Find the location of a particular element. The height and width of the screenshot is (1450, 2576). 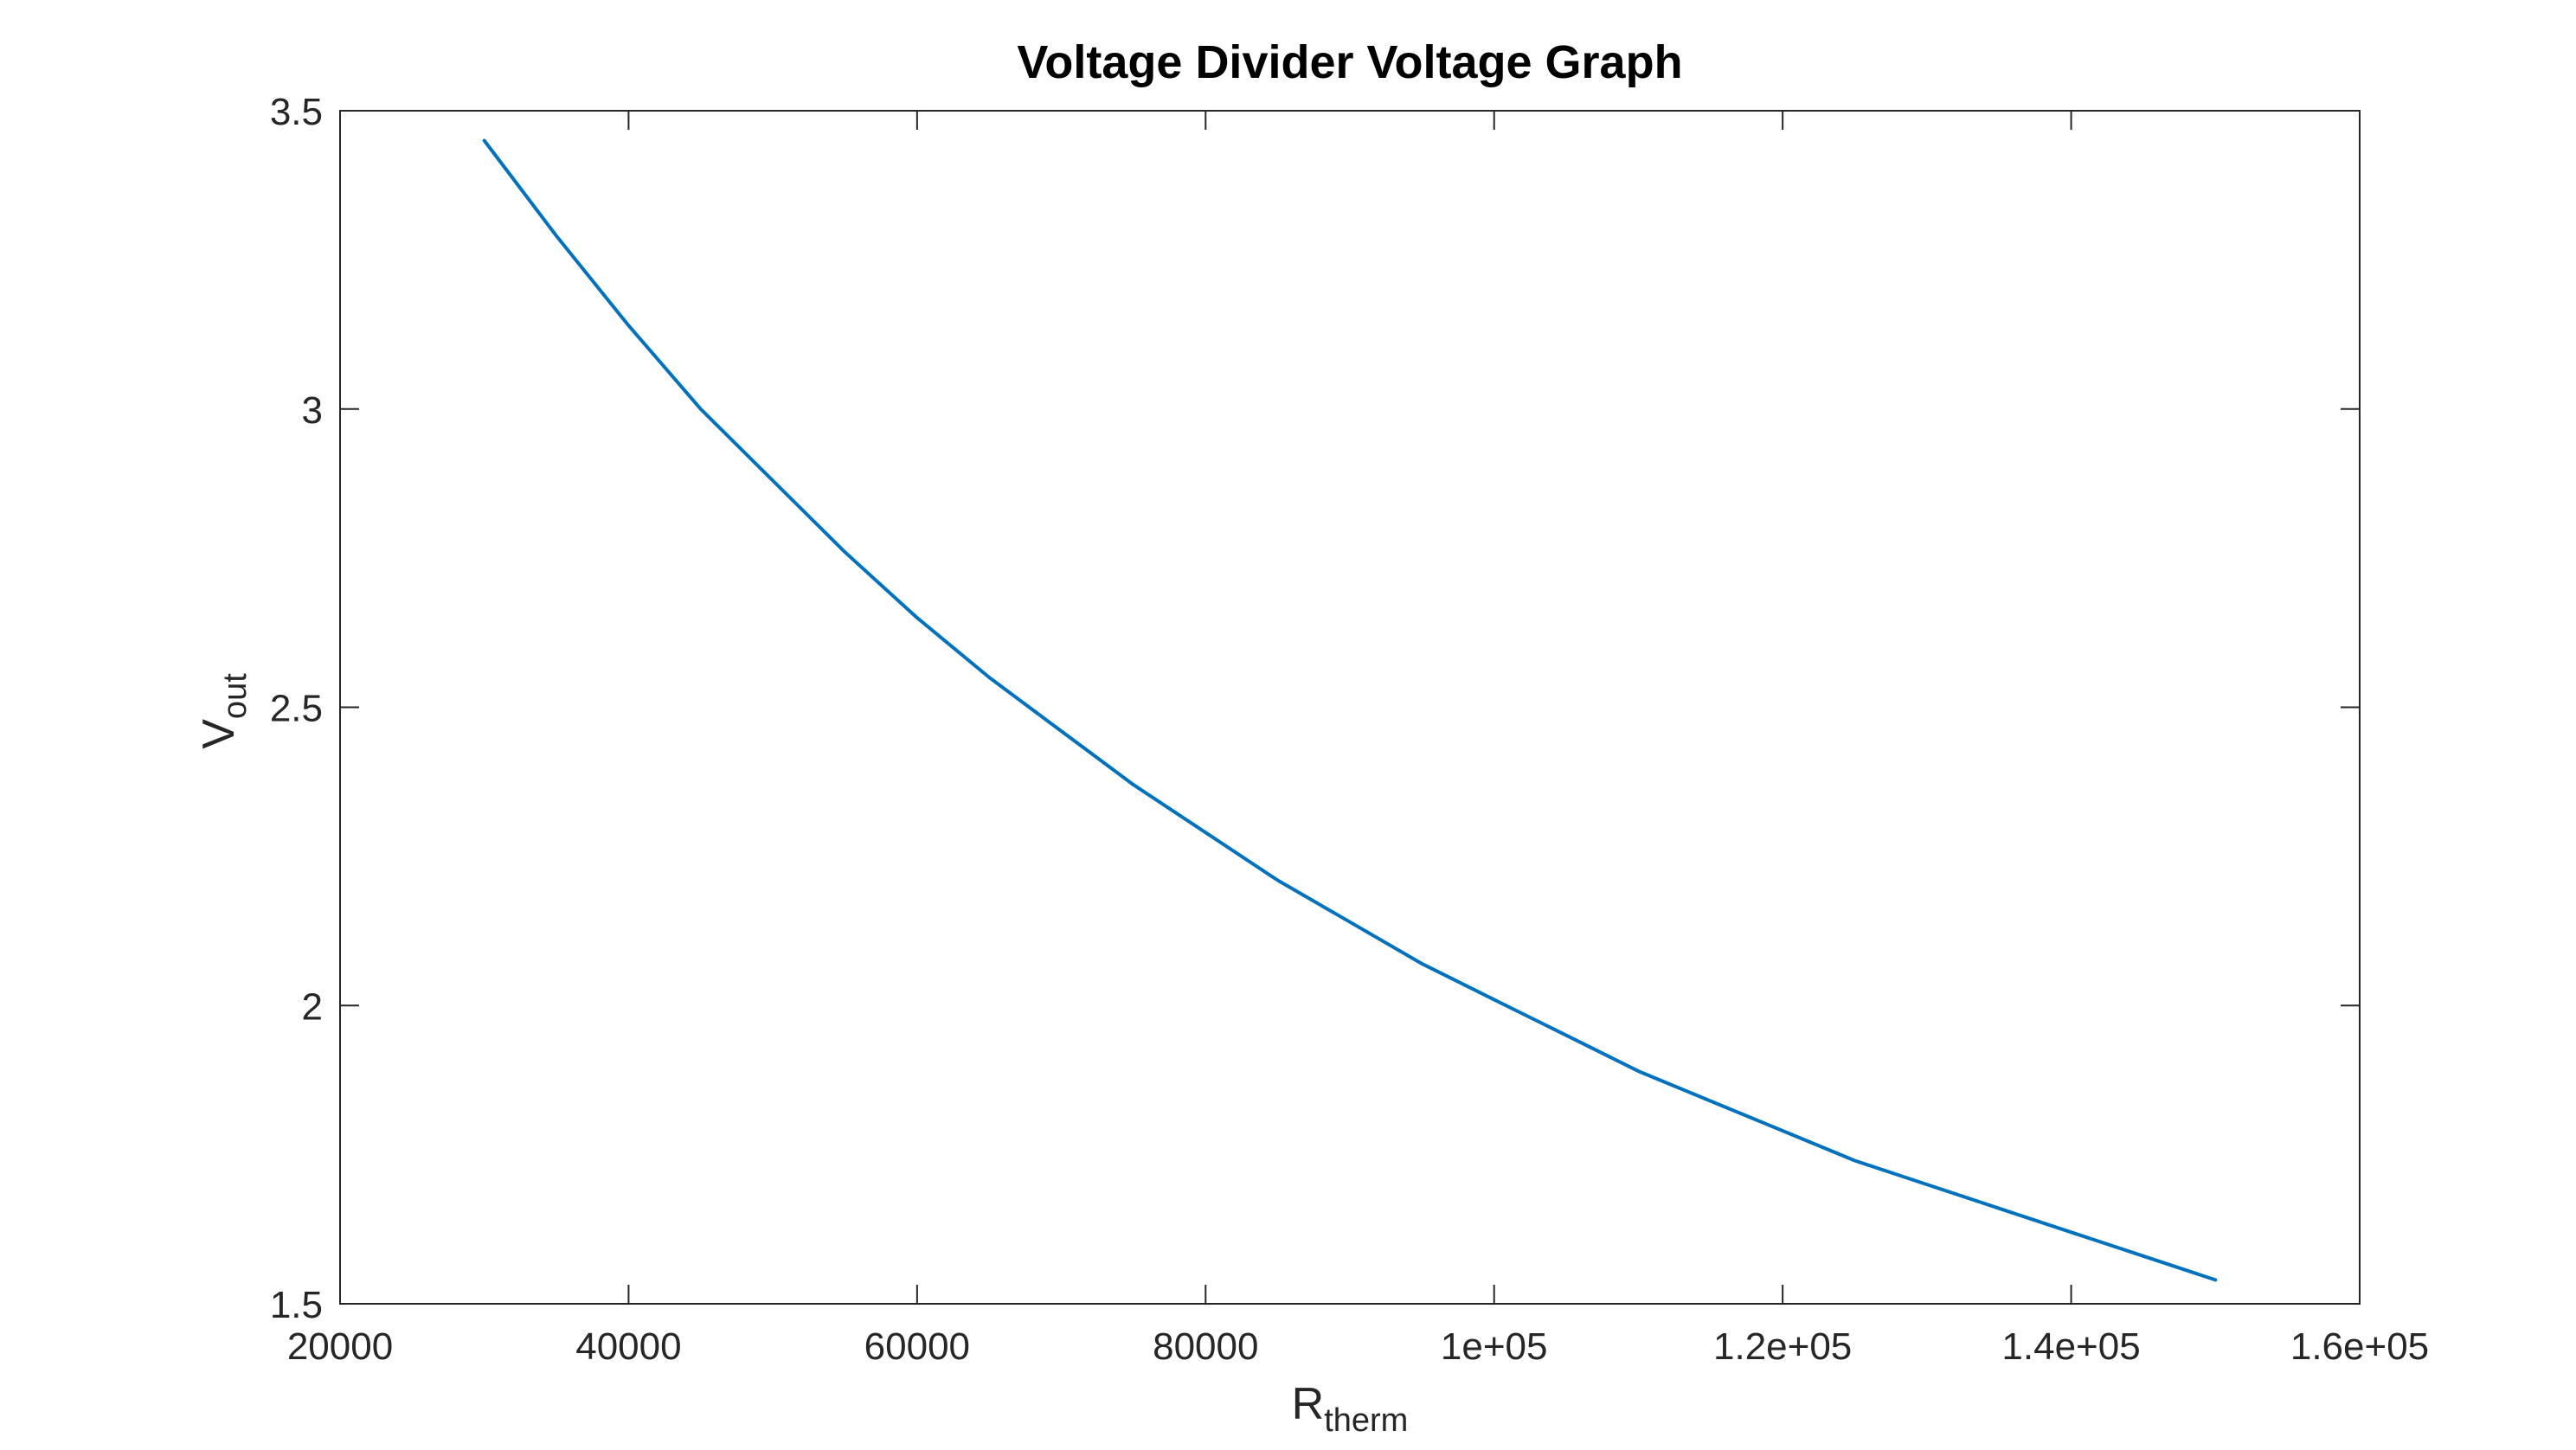

y-tick-label-2: 2.5 is located at coordinates (297, 709).